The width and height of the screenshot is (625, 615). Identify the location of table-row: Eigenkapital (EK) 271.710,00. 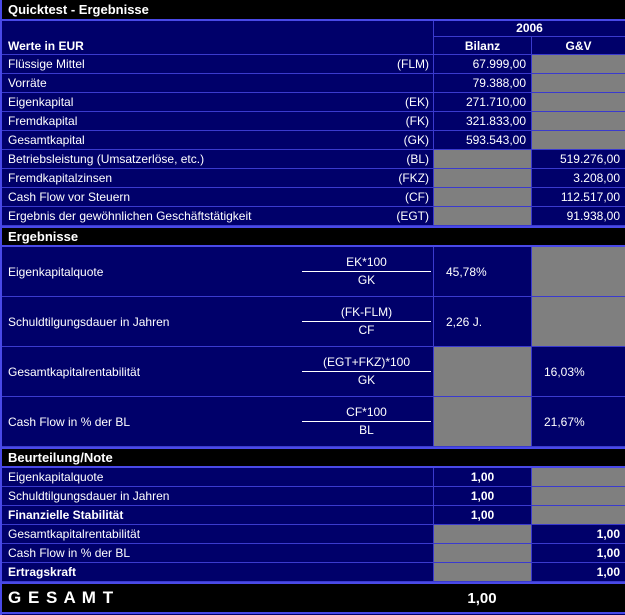
(313, 102).